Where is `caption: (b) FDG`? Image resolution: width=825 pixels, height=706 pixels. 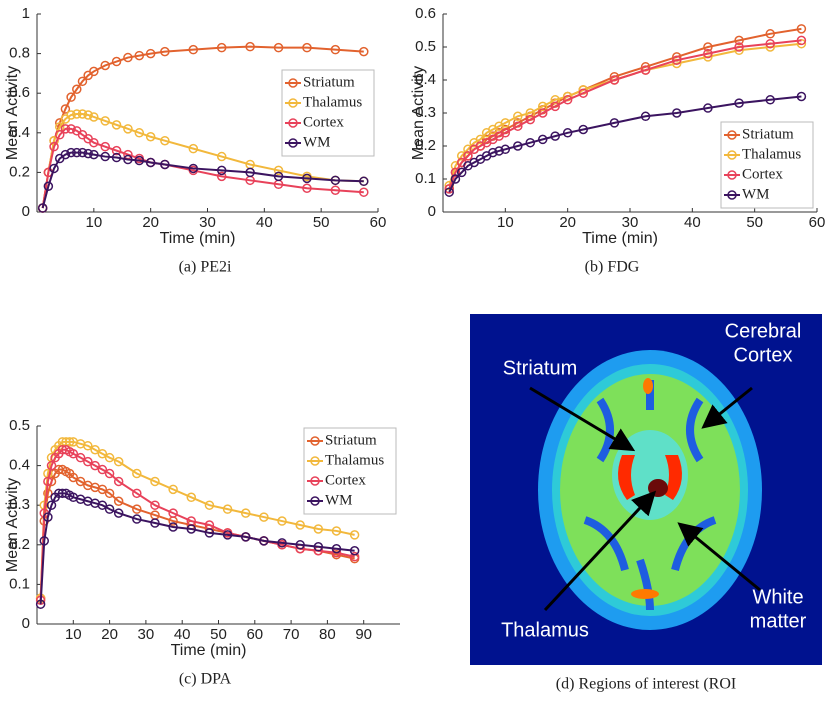 caption: (b) FDG is located at coordinates (612, 267).